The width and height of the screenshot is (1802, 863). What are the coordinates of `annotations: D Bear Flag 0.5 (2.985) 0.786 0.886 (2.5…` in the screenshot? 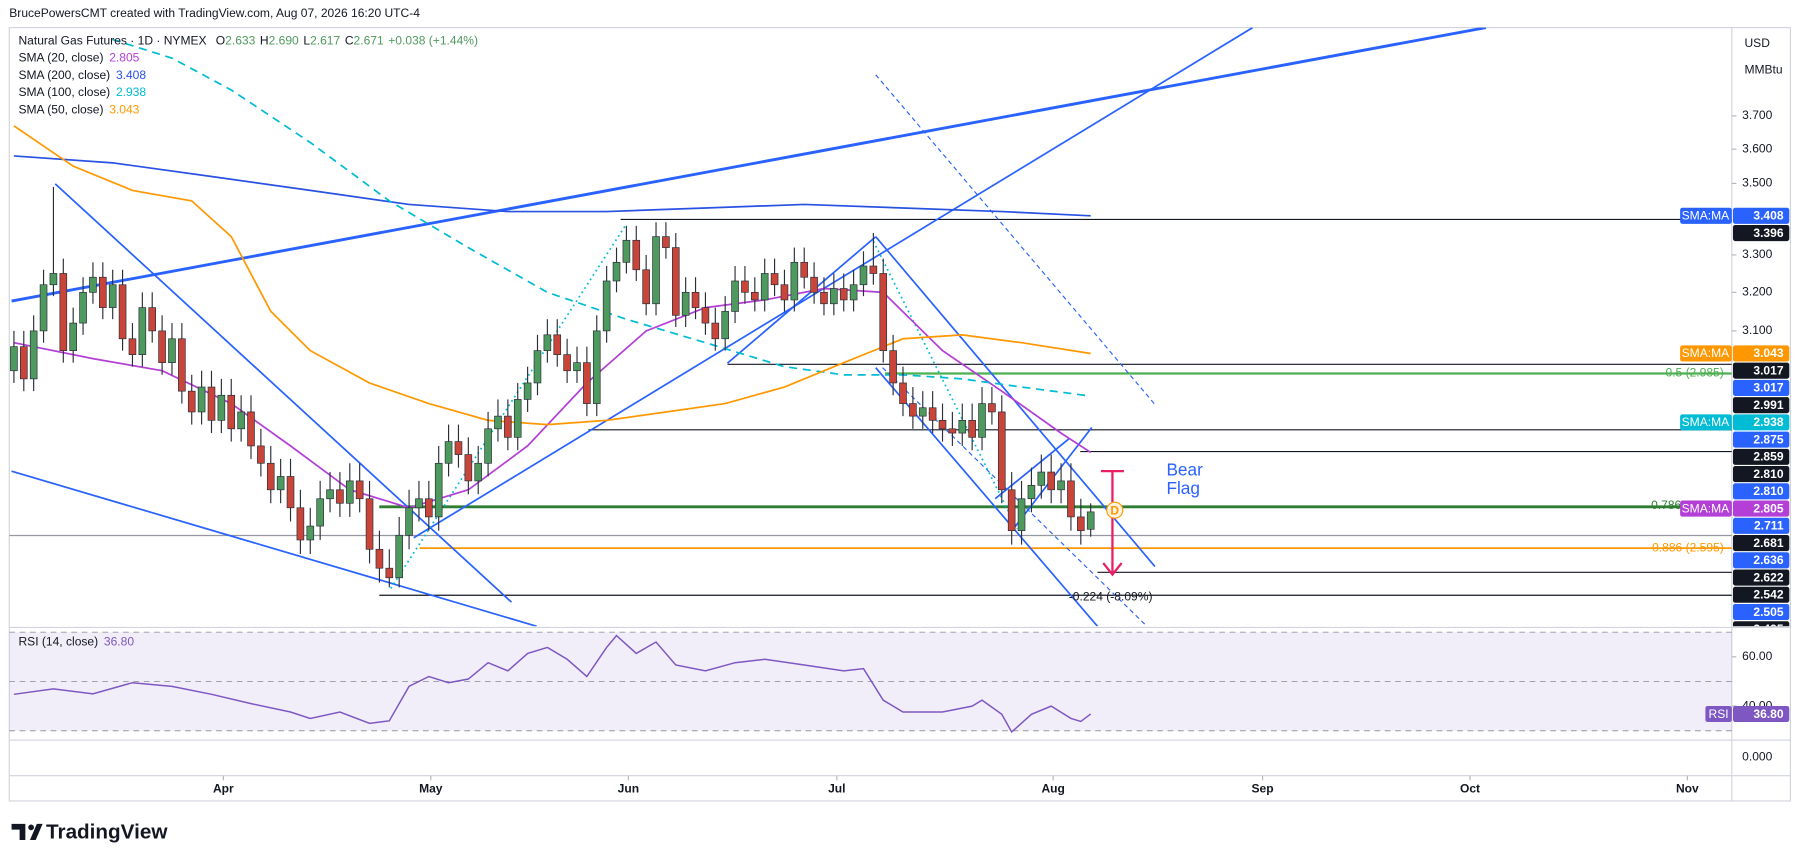 It's located at (1396, 485).